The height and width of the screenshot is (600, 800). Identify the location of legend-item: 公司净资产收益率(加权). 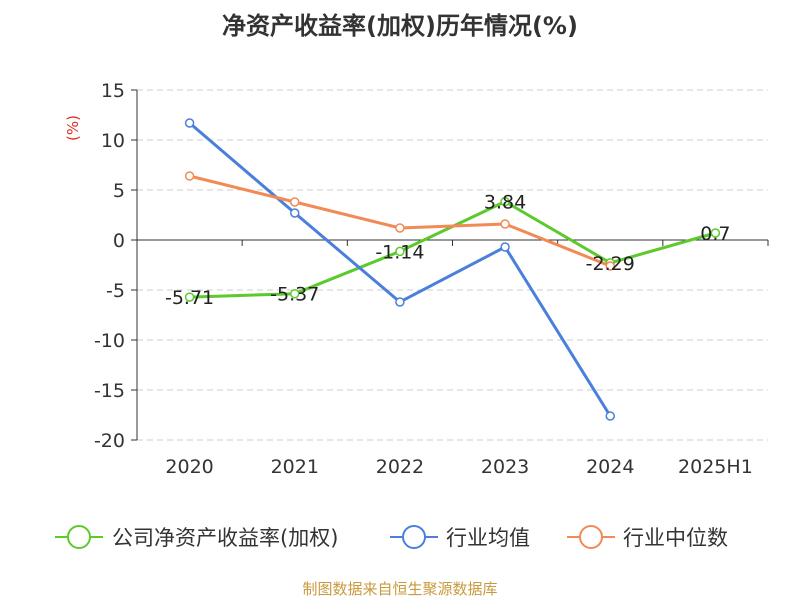
(196, 537).